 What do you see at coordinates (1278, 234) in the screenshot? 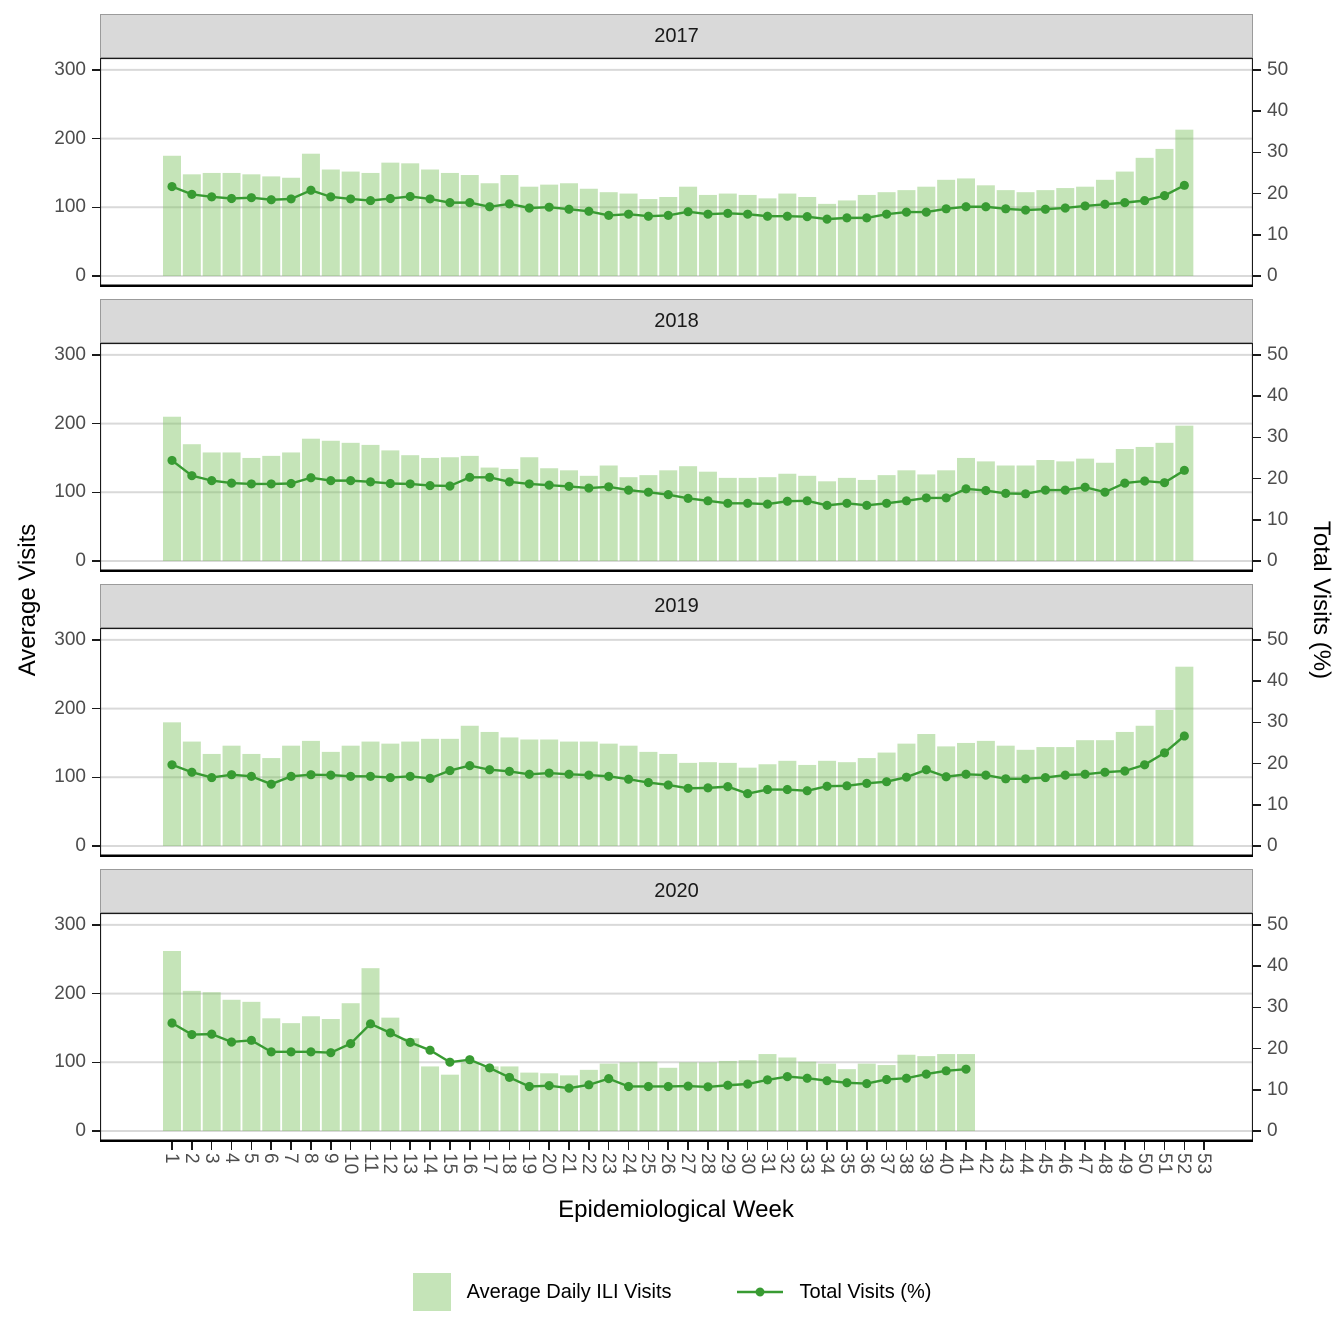
I see `right-tick-label: 10` at bounding box center [1278, 234].